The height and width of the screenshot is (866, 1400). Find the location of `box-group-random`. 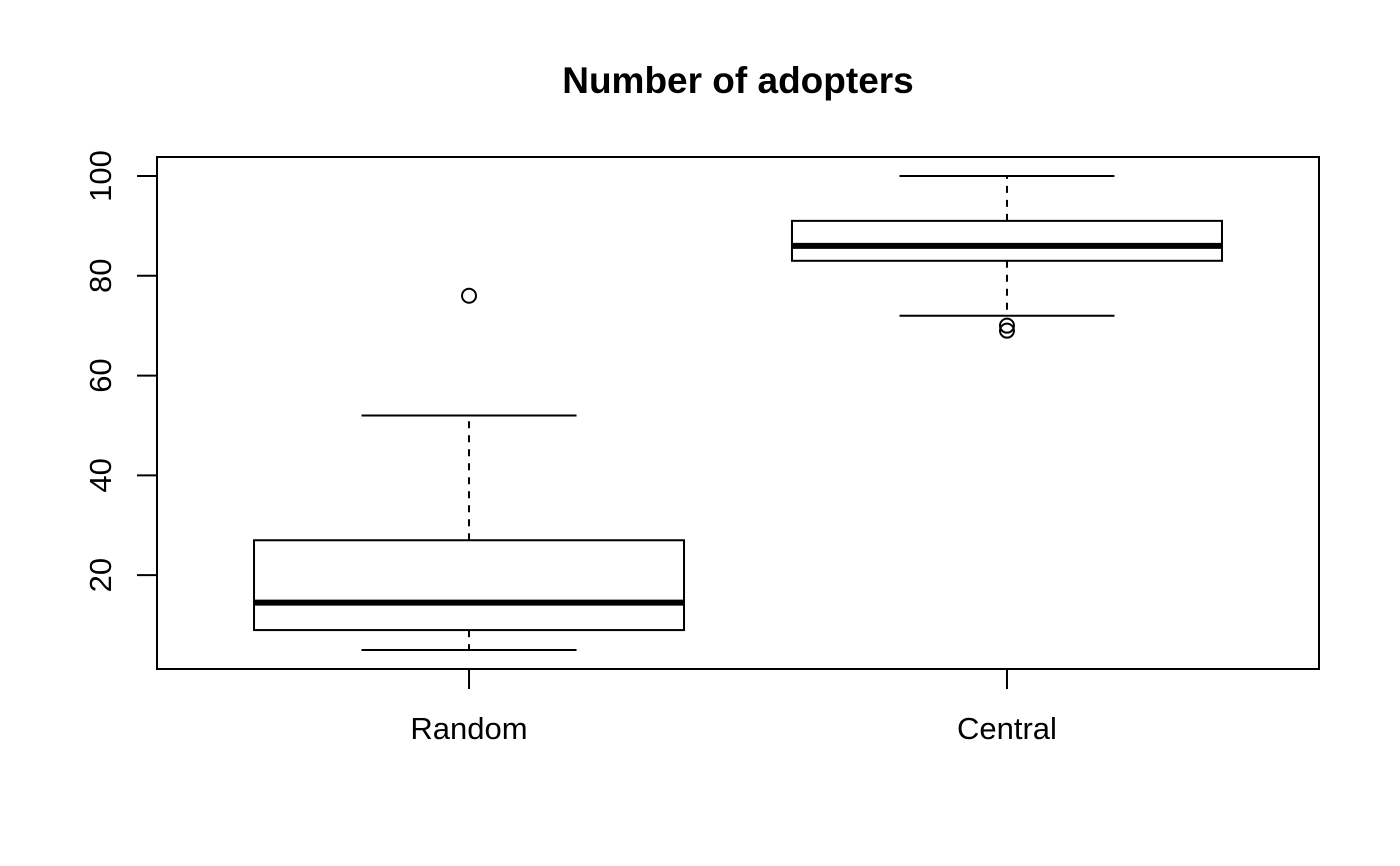

box-group-random is located at coordinates (469, 469).